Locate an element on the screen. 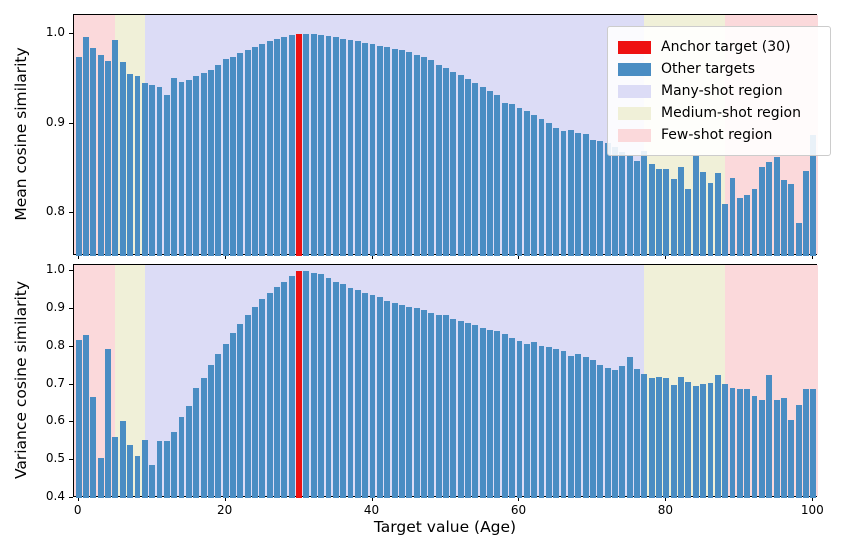 This screenshot has height=554, width=841. y-tick-label: 0.5 is located at coordinates (55, 458).